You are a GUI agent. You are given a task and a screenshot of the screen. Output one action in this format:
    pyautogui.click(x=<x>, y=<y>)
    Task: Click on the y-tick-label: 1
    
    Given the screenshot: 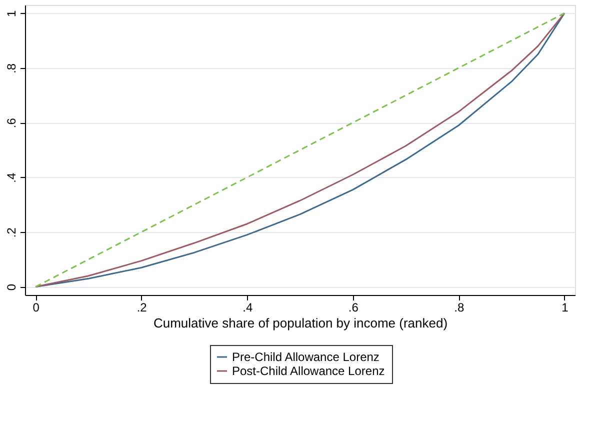 What is the action you would take?
    pyautogui.click(x=11, y=14)
    